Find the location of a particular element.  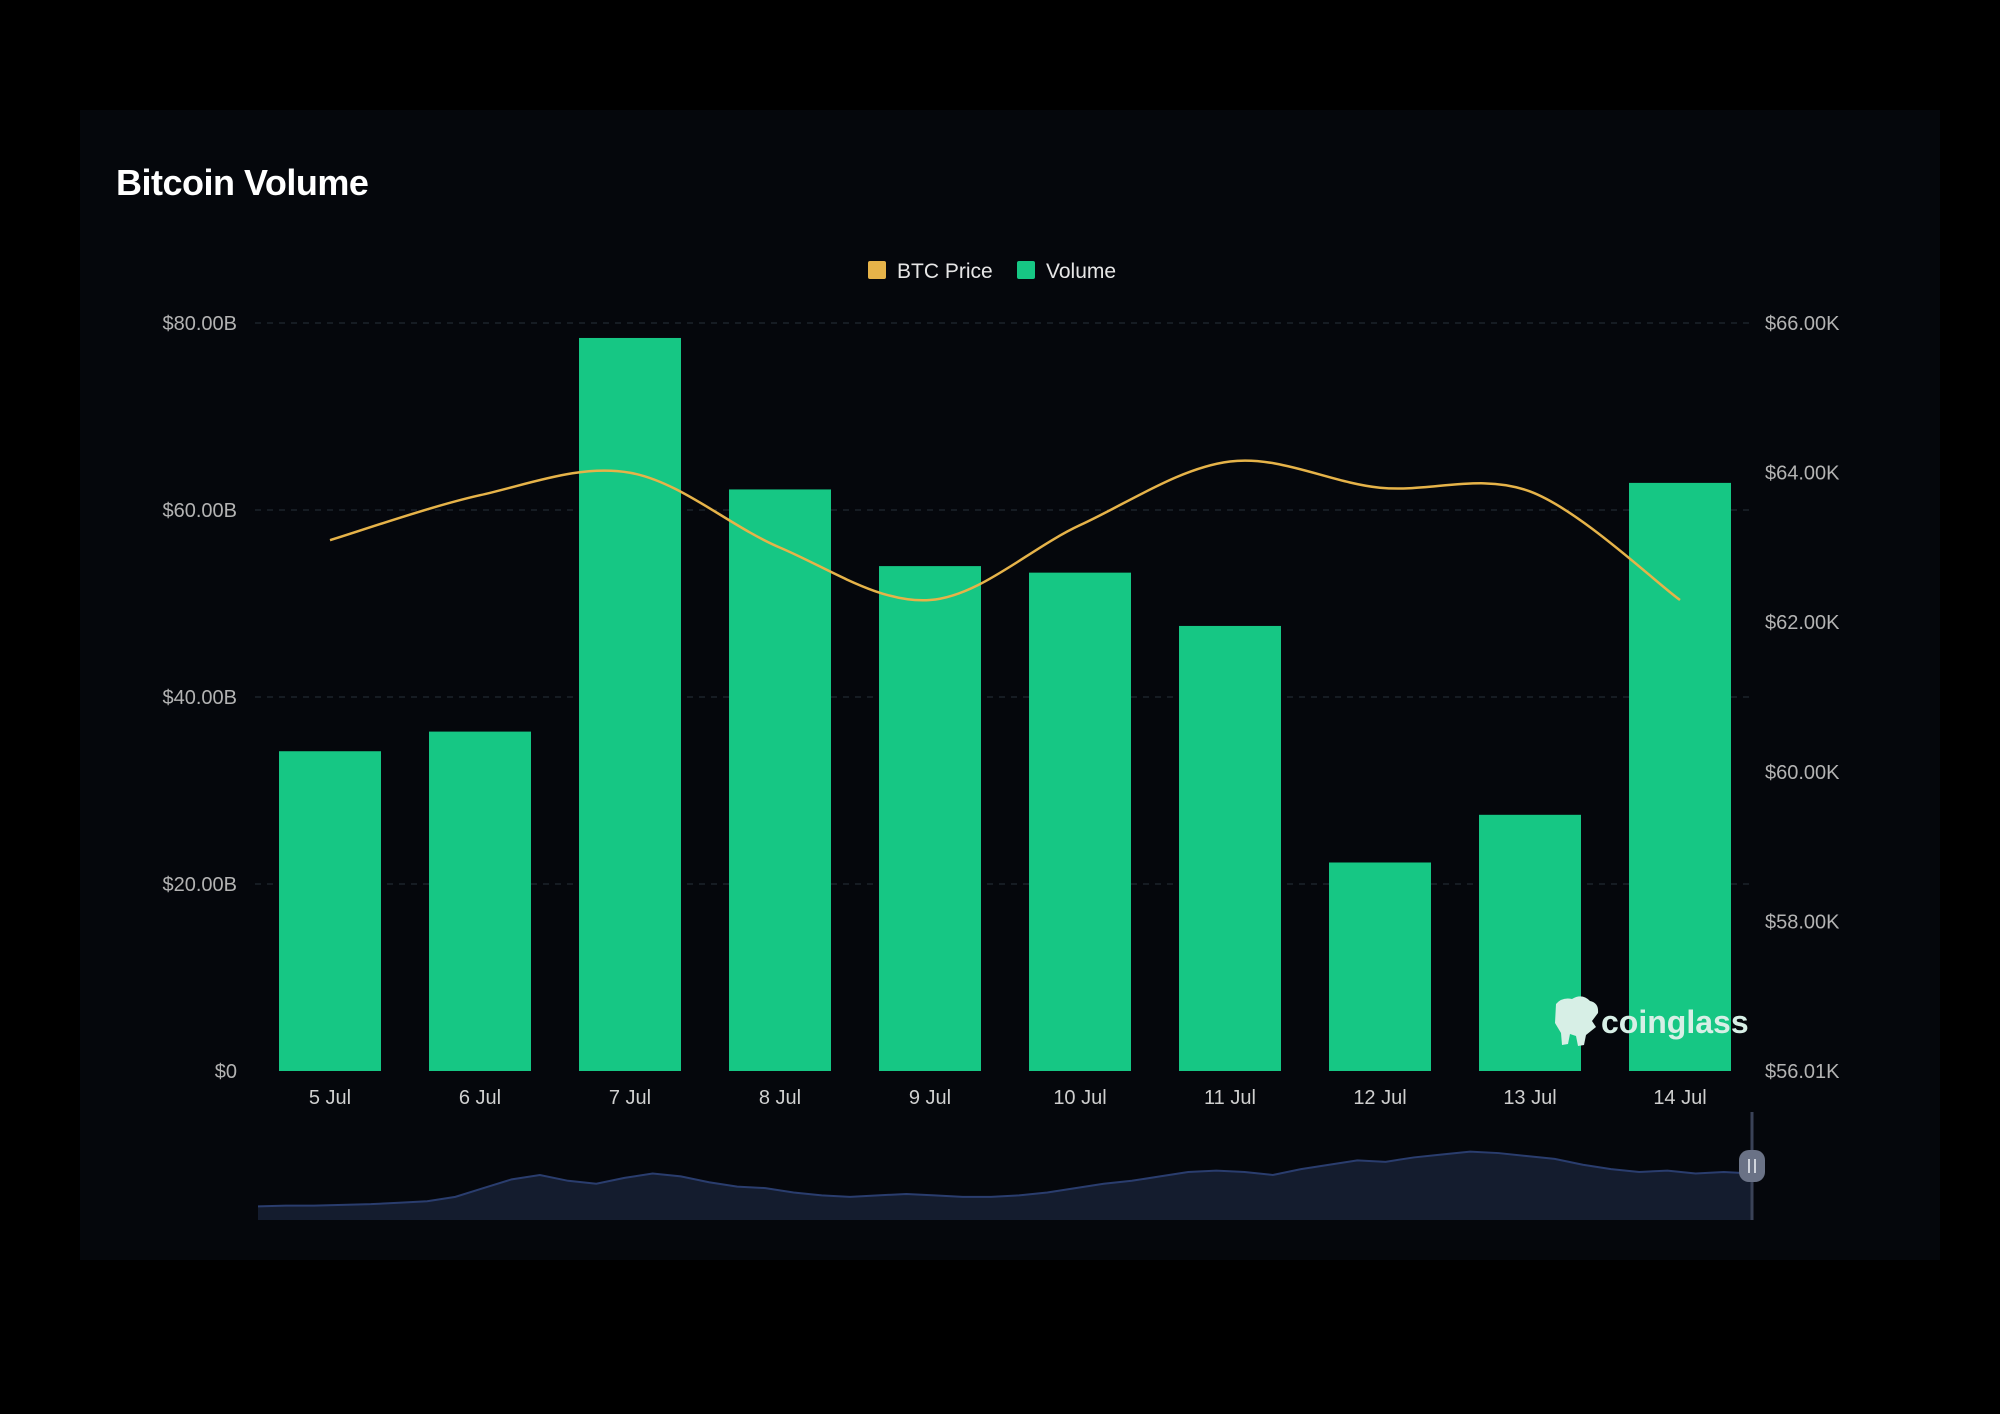

y-right-tick-label: $64.00K is located at coordinates (1802, 474).